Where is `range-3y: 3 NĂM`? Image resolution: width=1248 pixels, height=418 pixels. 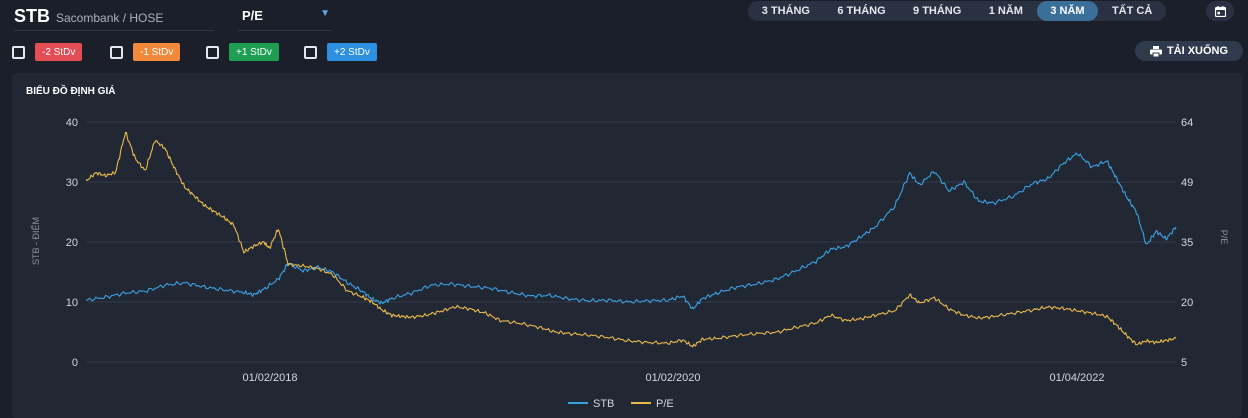 range-3y: 3 NĂM is located at coordinates (1067, 11).